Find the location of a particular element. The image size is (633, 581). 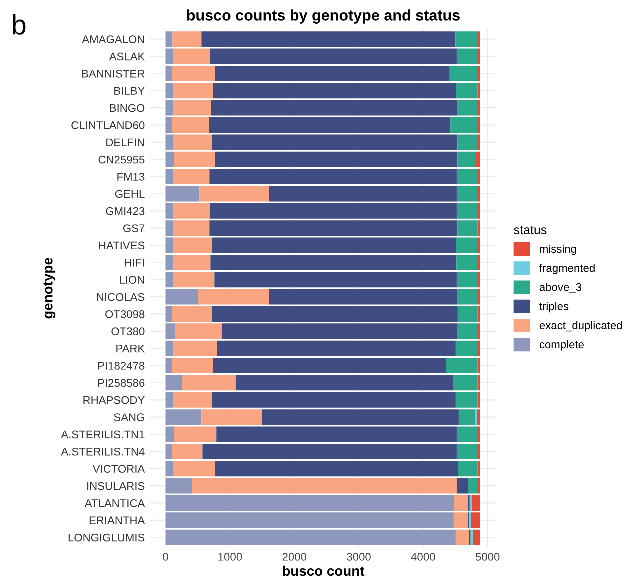

y-tick-label: BINGO is located at coordinates (127, 108).